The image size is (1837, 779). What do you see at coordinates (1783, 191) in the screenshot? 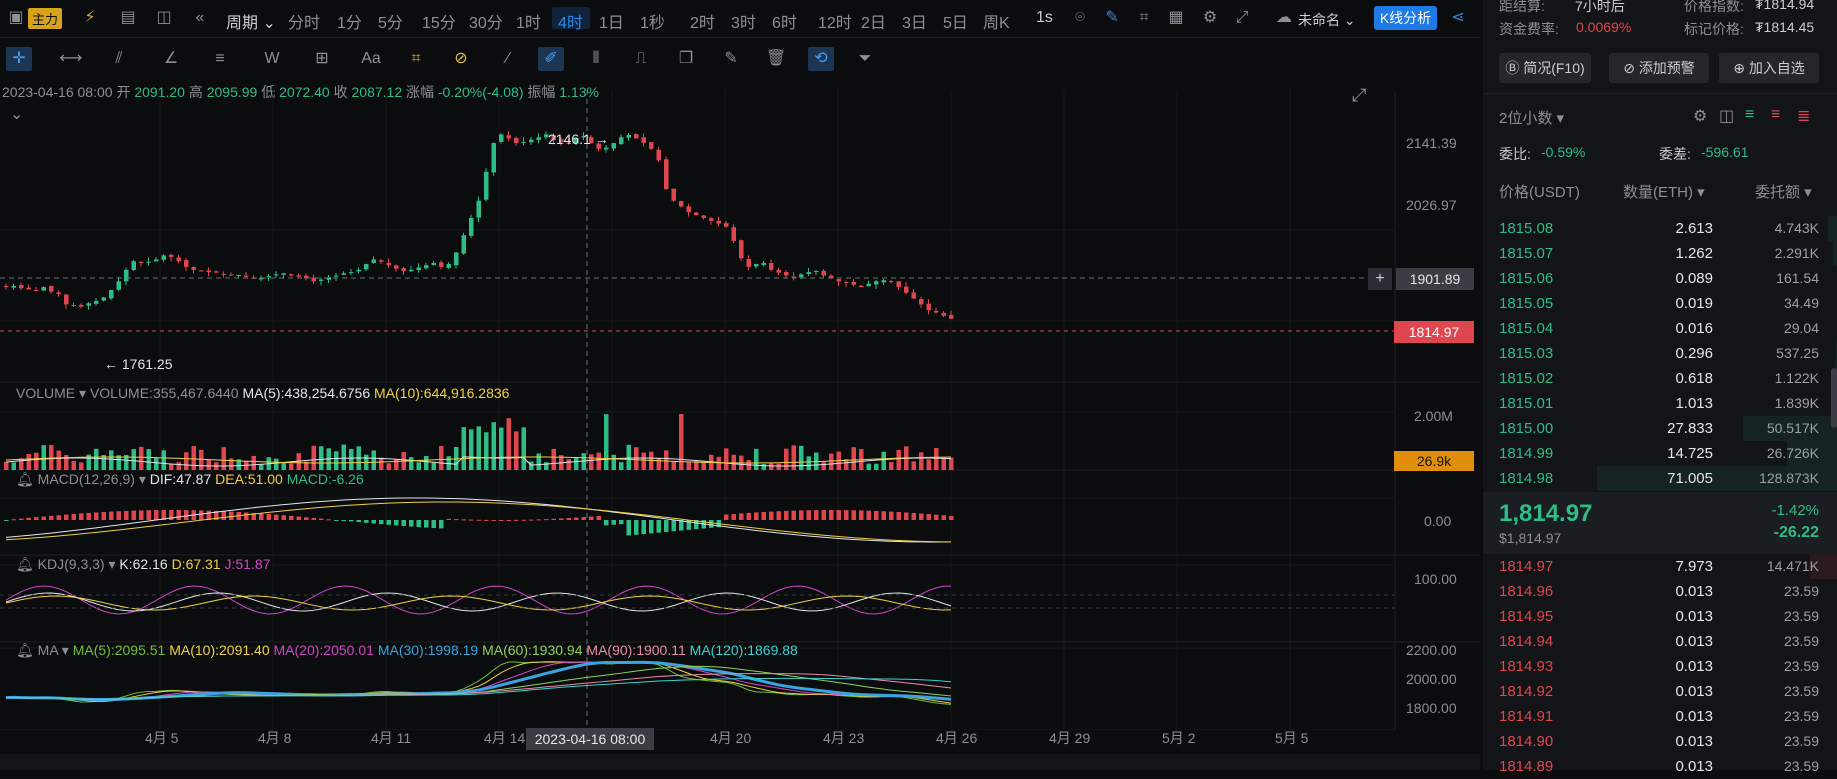
I see `col-amount-dropdown: 委托额 ▾` at bounding box center [1783, 191].